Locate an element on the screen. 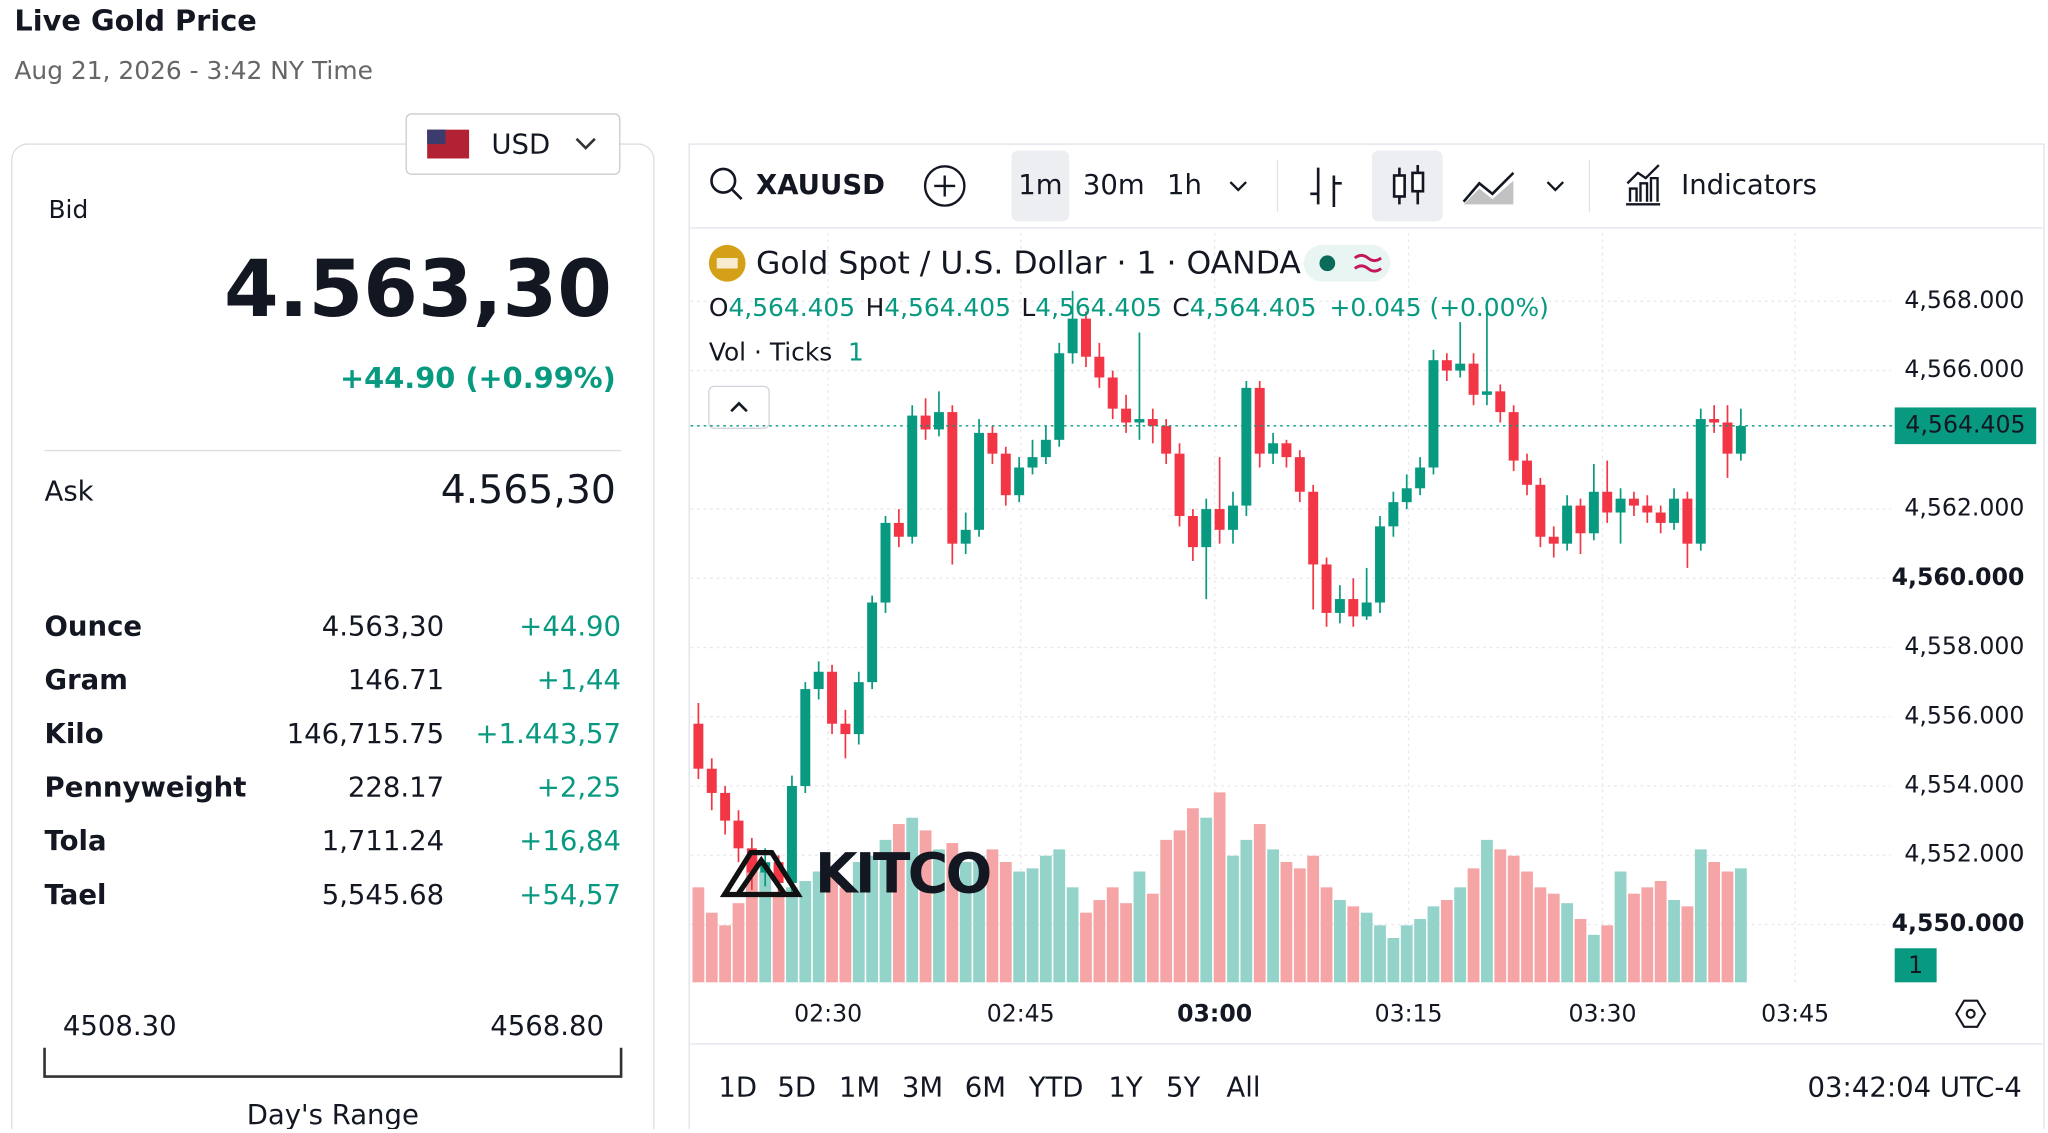  y-tick-label: 4,550.000 is located at coordinates (1958, 923).